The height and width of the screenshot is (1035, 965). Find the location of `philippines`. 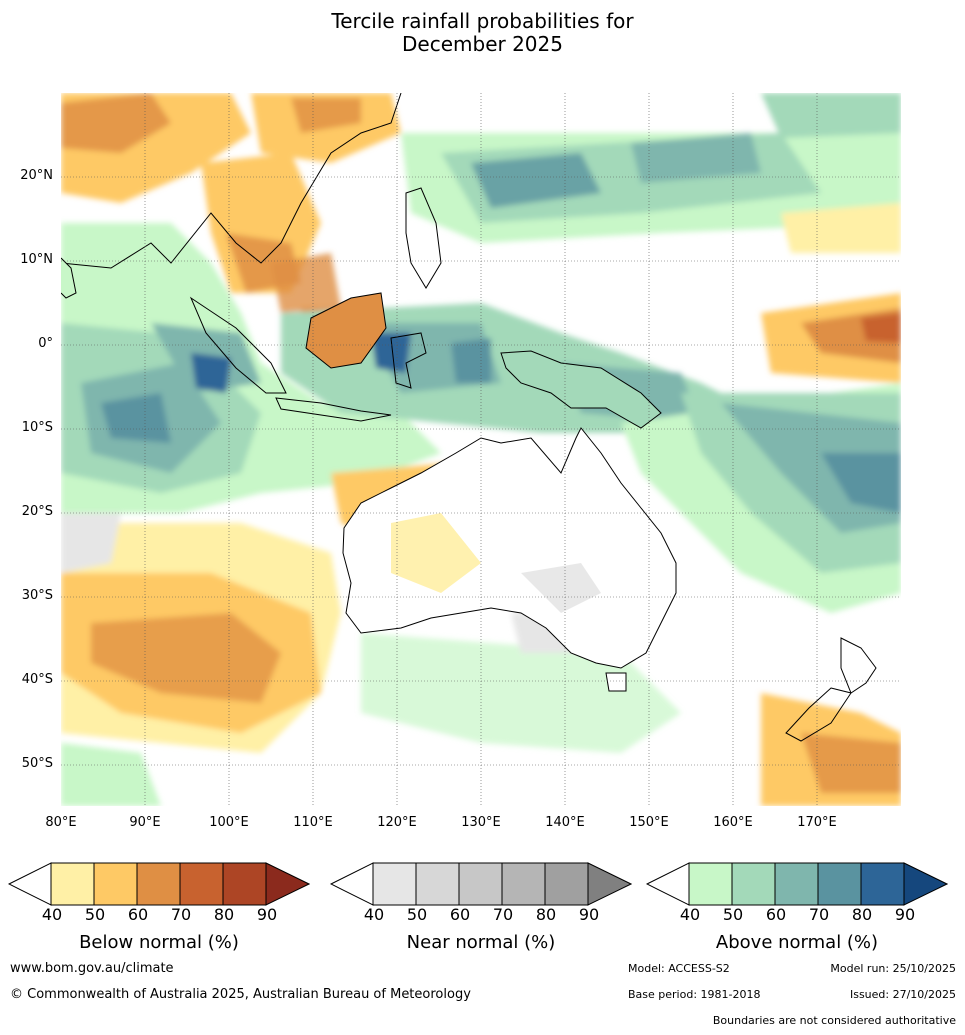

philippines is located at coordinates (423, 238).